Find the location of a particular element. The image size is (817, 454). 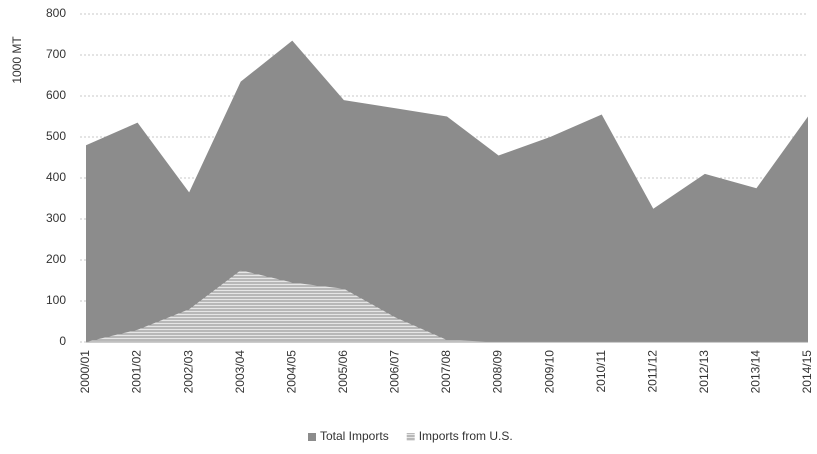

y-tick-label: 0 is located at coordinates (62, 341).